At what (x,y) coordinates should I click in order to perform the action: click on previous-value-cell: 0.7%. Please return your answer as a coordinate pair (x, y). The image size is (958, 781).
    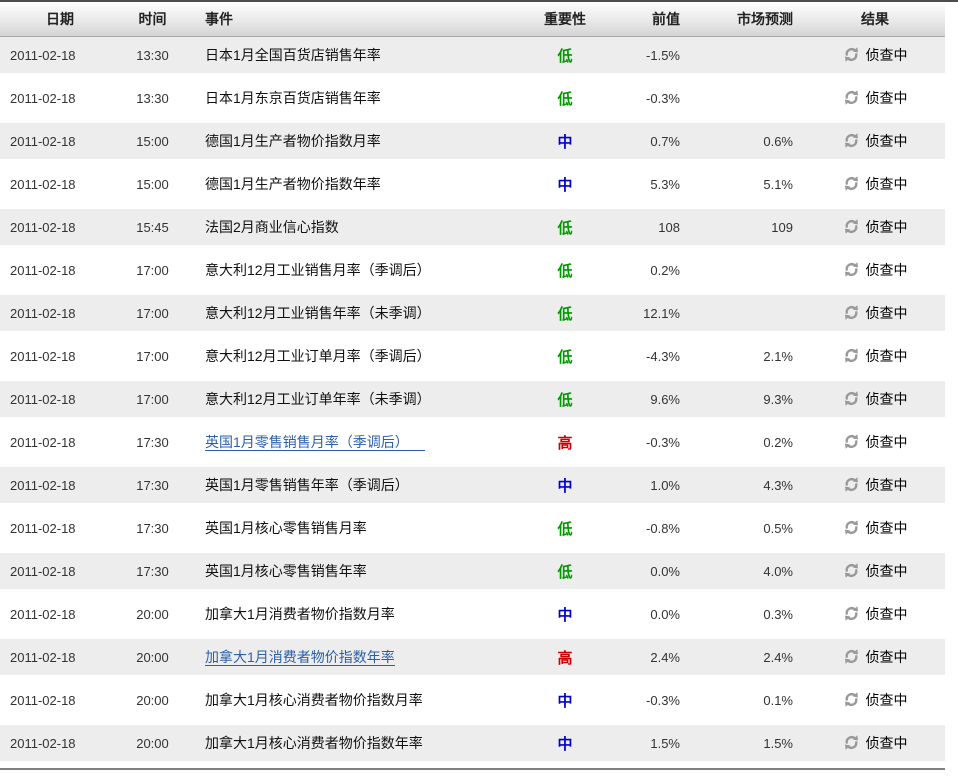
    Looking at the image, I should click on (650, 142).